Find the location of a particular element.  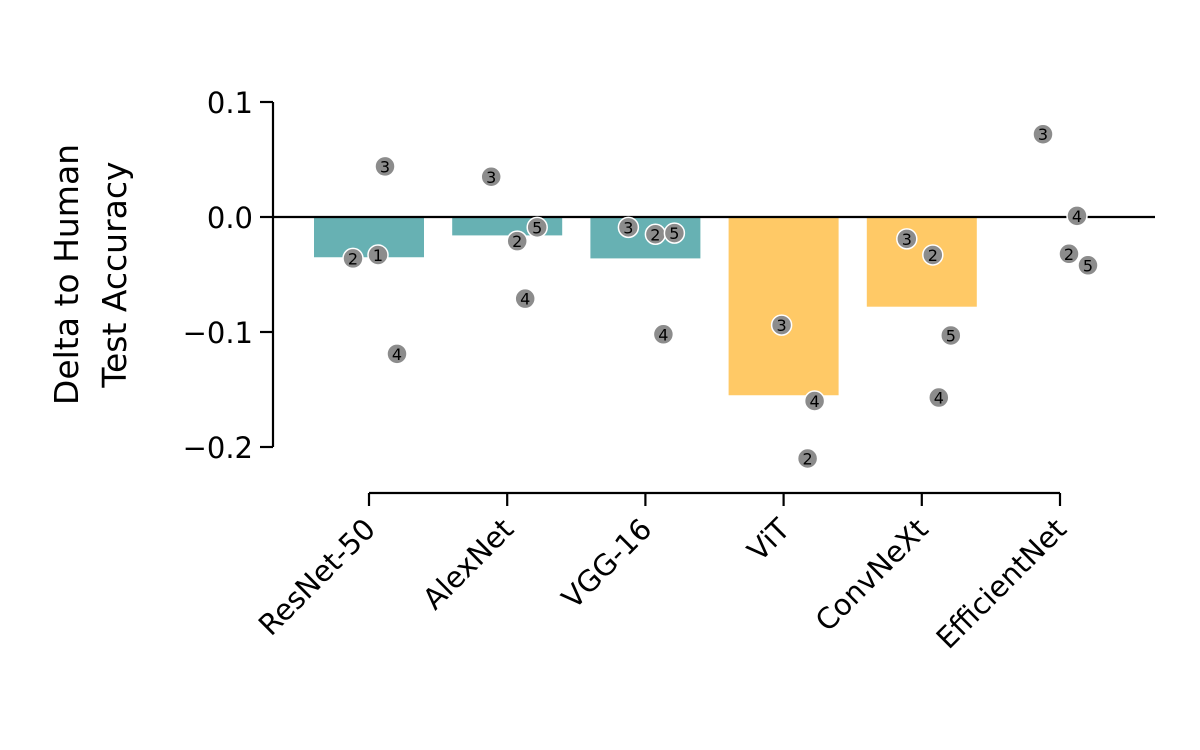

y-tick-label: 0.0 is located at coordinates (230, 218).